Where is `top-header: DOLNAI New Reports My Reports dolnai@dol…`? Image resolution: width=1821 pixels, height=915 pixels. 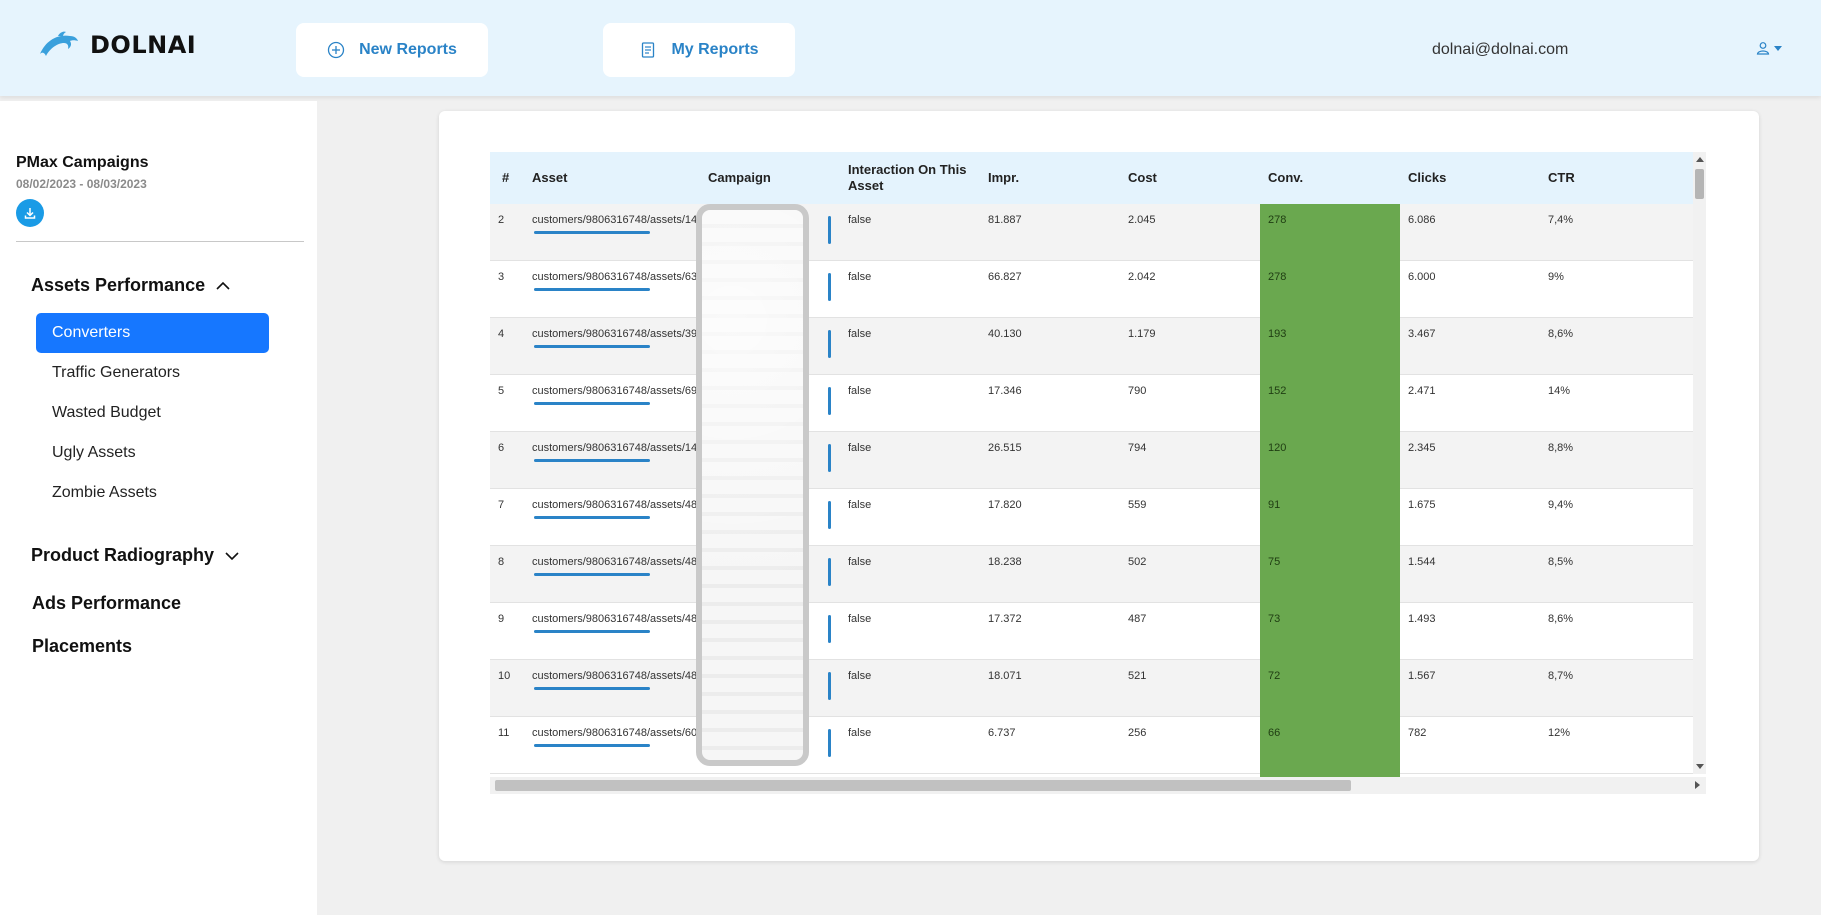
top-header: DOLNAI New Reports My Reports dolnai@dol… is located at coordinates (910, 48).